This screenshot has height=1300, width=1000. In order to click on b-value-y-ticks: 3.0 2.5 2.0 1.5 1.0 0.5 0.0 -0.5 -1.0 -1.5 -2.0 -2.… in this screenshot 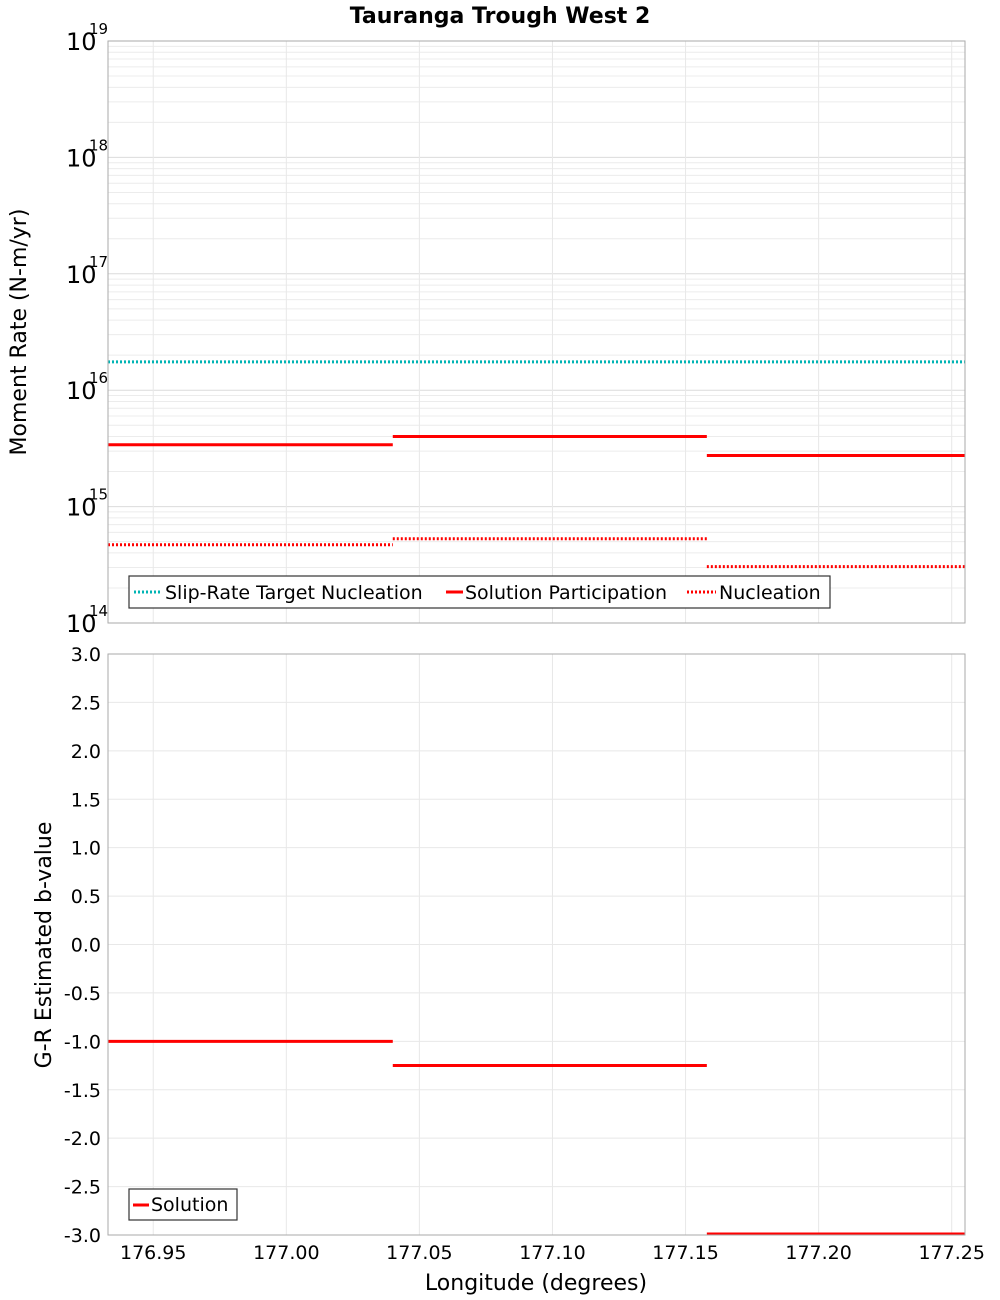, I will do `click(82, 945)`.